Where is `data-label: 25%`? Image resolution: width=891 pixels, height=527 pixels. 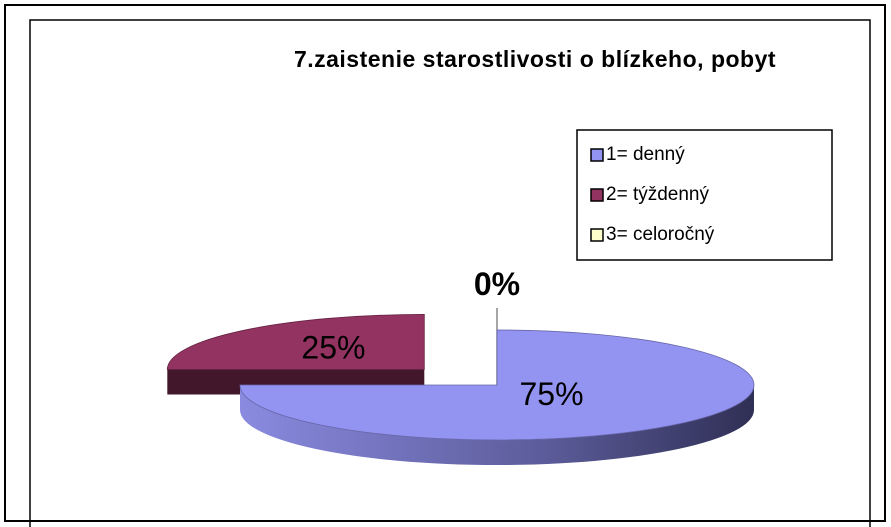
data-label: 25% is located at coordinates (333, 347).